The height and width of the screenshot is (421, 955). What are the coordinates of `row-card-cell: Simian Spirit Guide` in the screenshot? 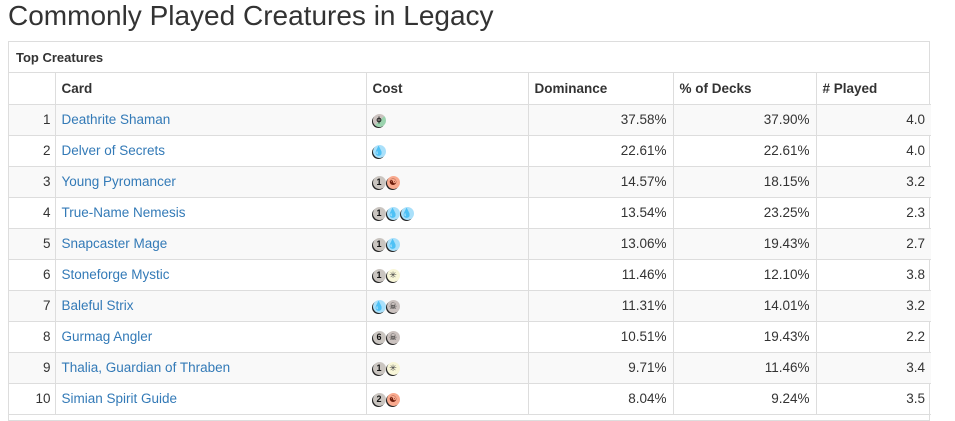 It's located at (211, 399).